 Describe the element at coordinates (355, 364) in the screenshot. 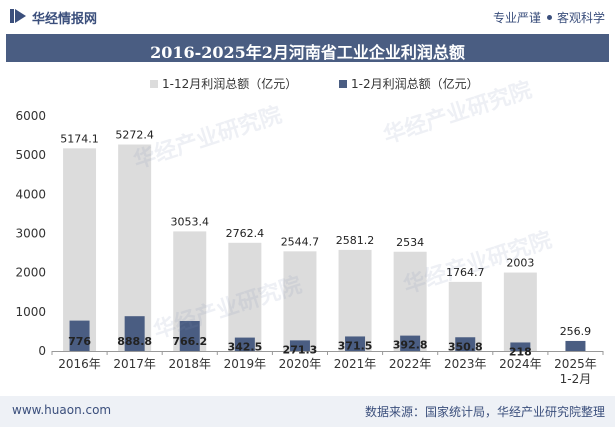

I see `x-tick-label: 2021年` at that location.